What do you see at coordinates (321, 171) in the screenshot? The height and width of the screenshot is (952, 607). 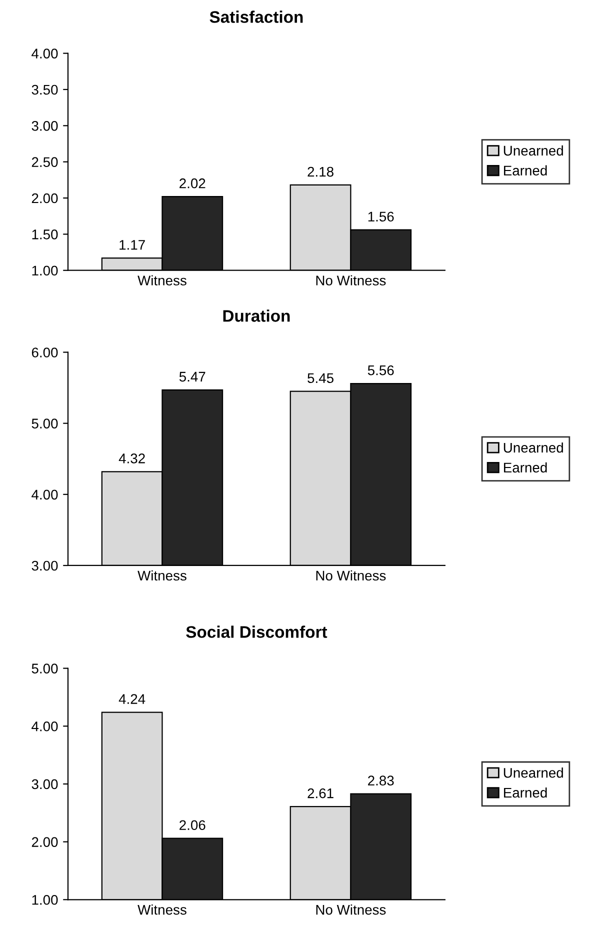 I see `data-label: 2.18` at bounding box center [321, 171].